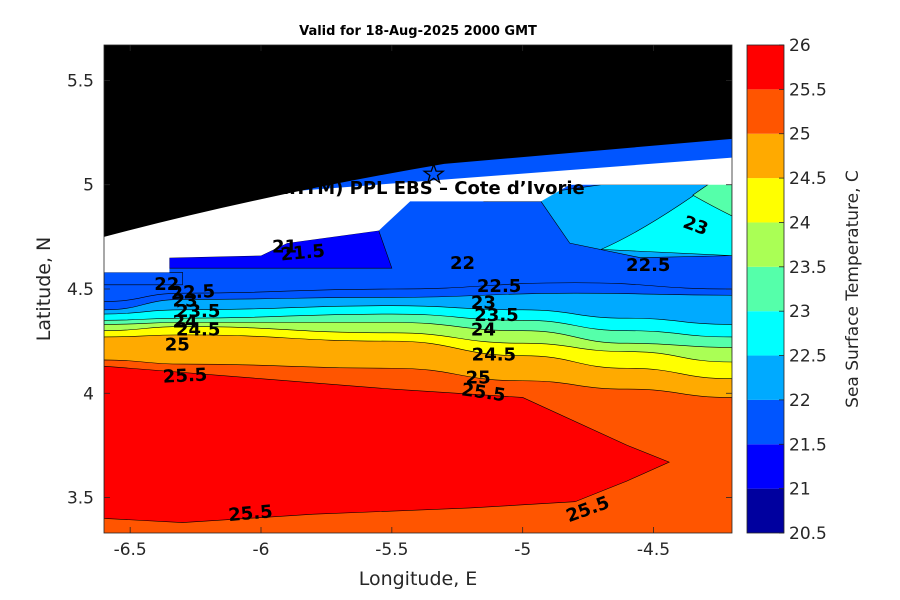 Image resolution: width=900 pixels, height=600 pixels. What do you see at coordinates (80, 499) in the screenshot?
I see `y-tick-label: 3.5` at bounding box center [80, 499].